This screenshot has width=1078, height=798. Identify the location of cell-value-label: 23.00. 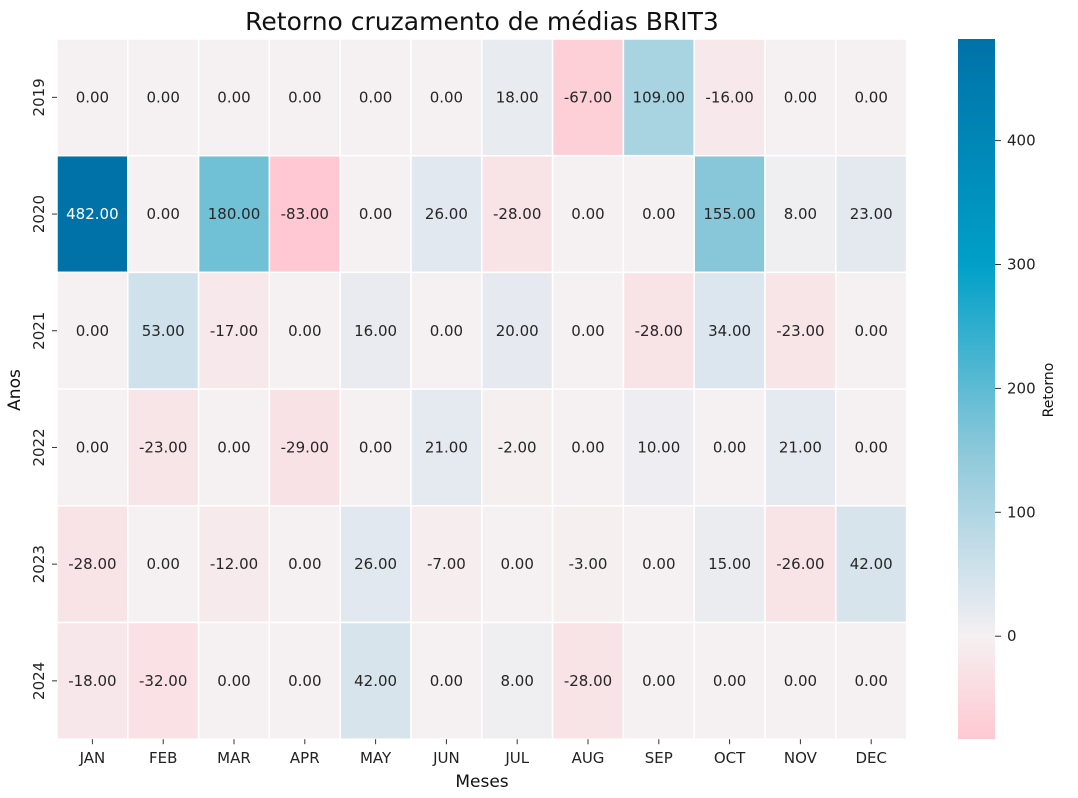
(871, 214).